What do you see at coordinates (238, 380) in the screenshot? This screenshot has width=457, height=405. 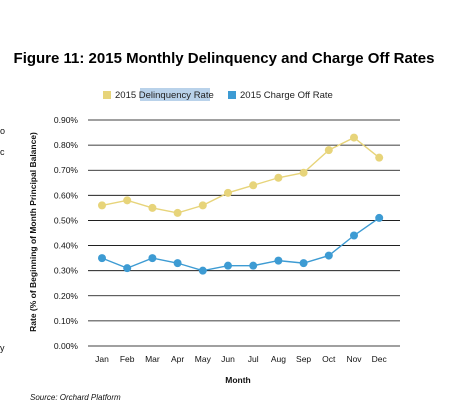 I see `x-axis-title: Month` at bounding box center [238, 380].